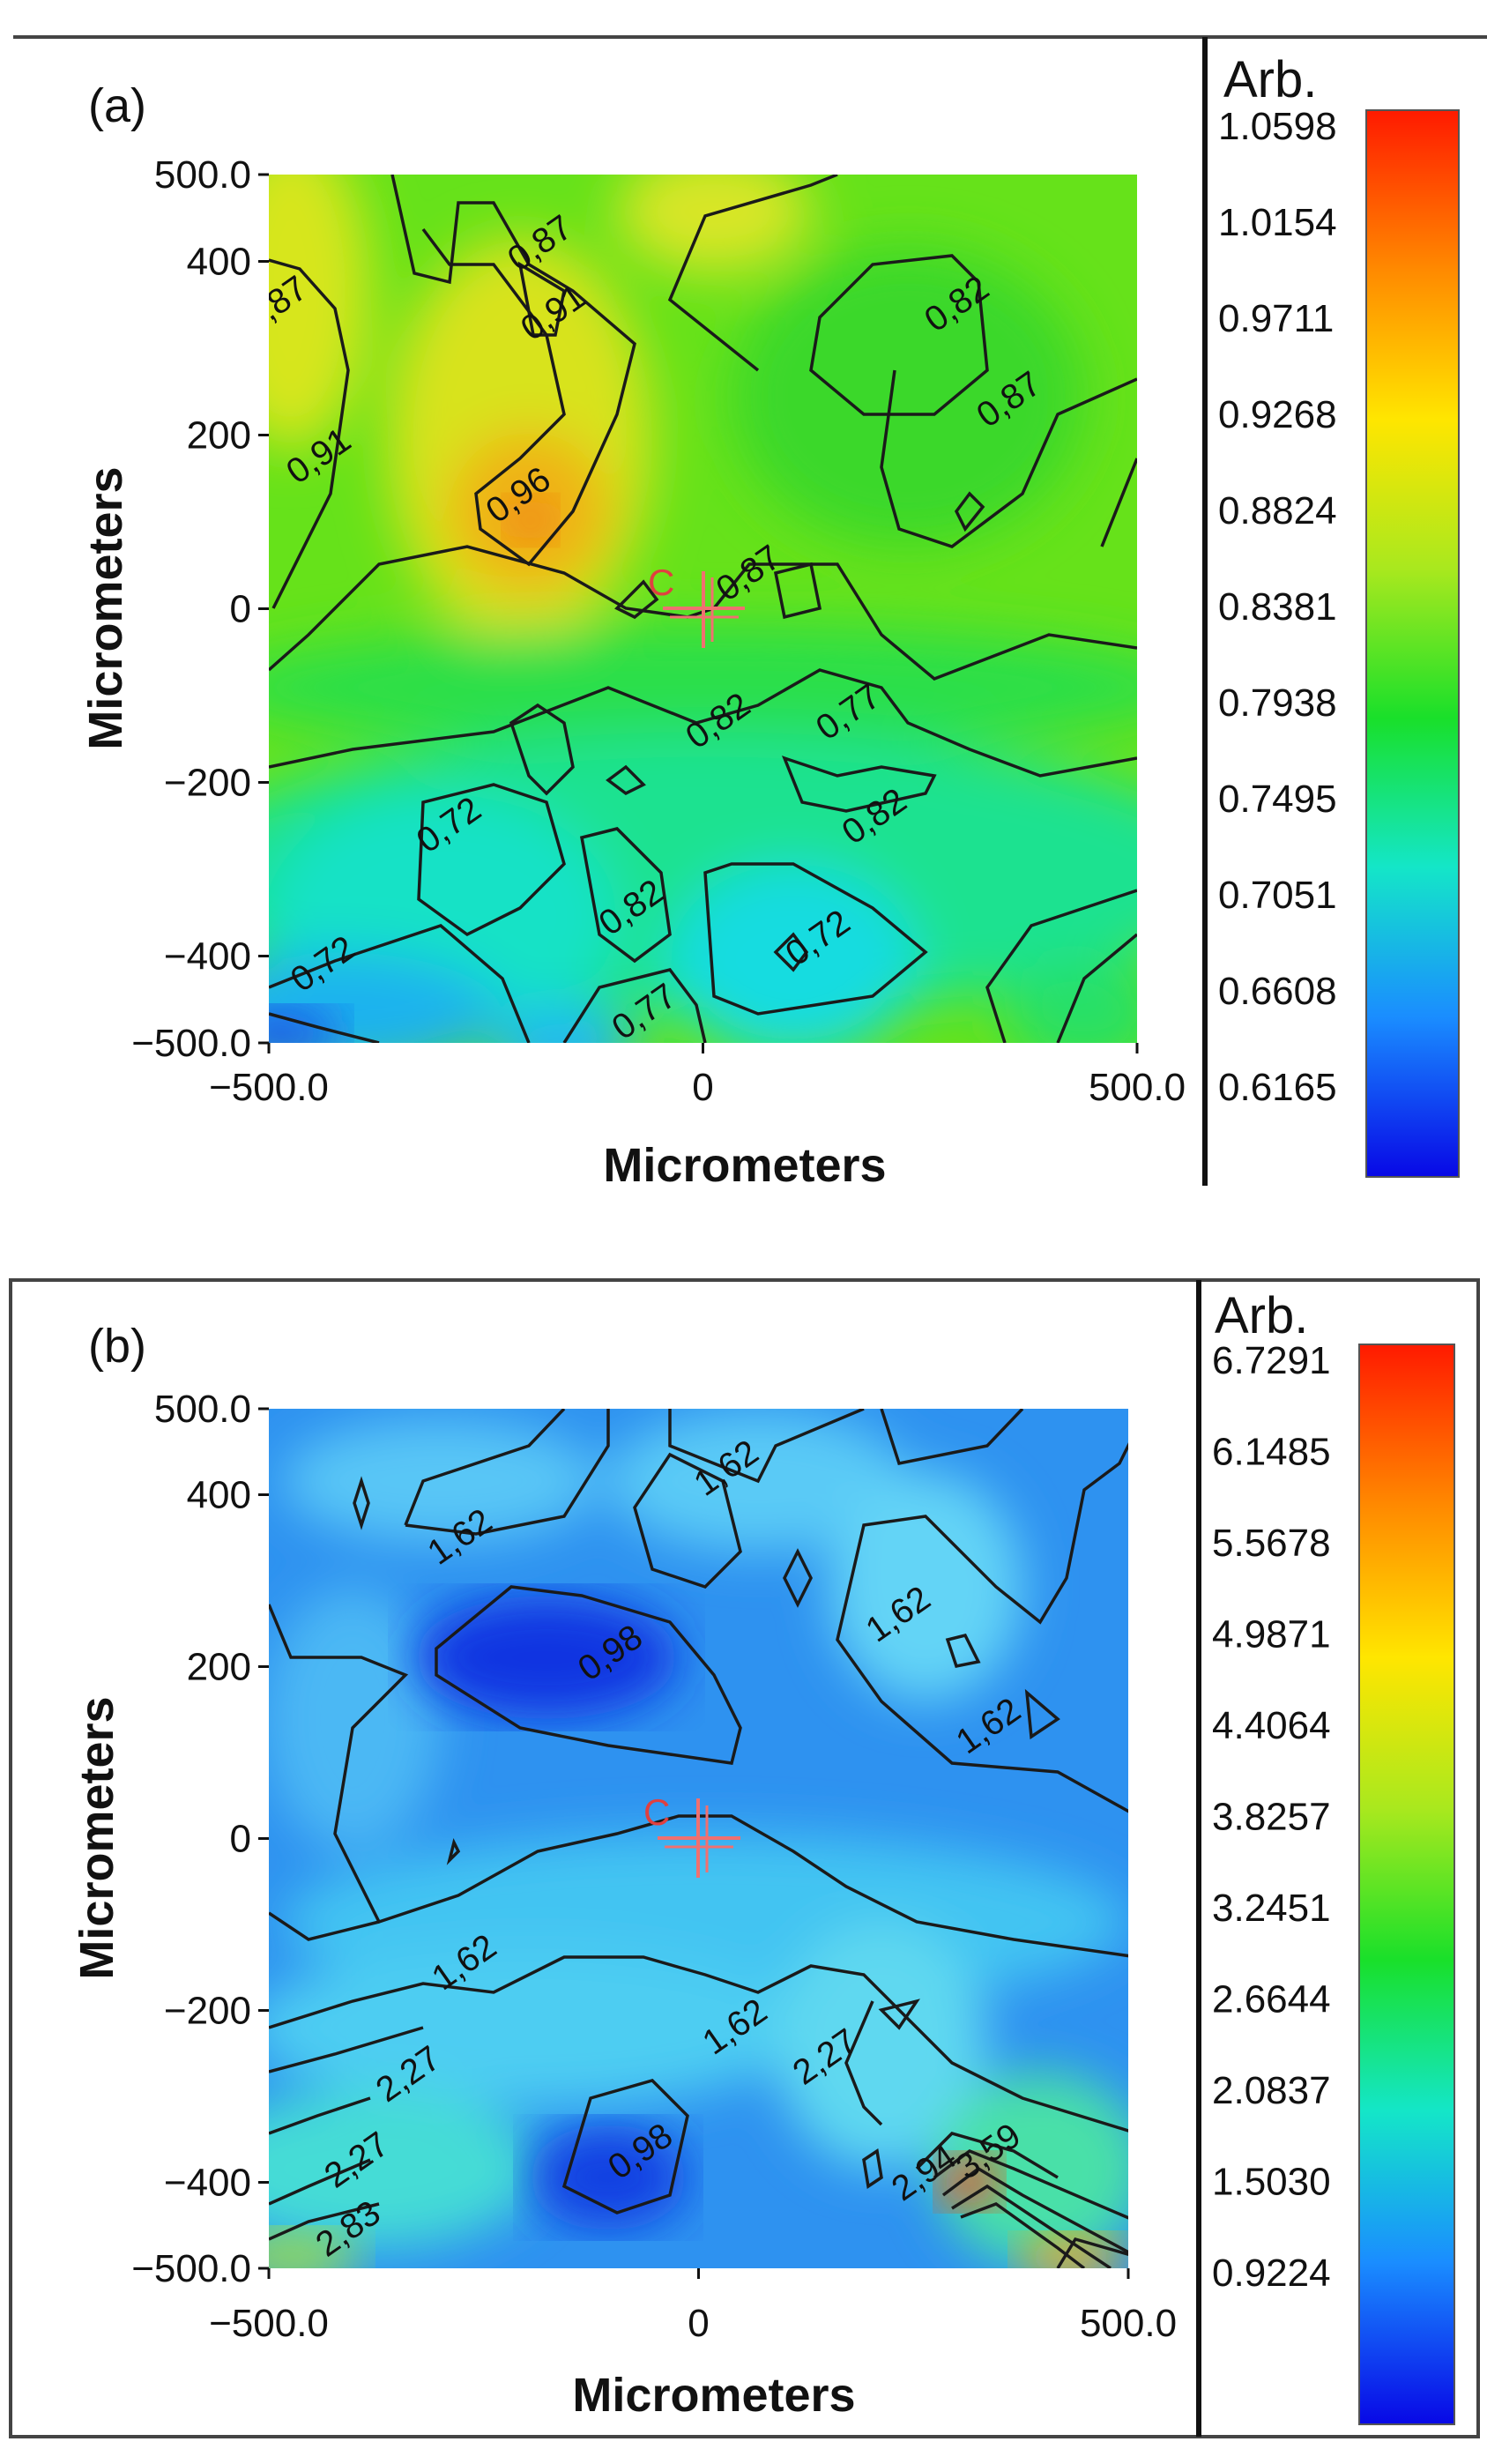 This screenshot has height=2464, width=1487. I want to click on colorbar-tick-label: 1.0598, so click(1277, 126).